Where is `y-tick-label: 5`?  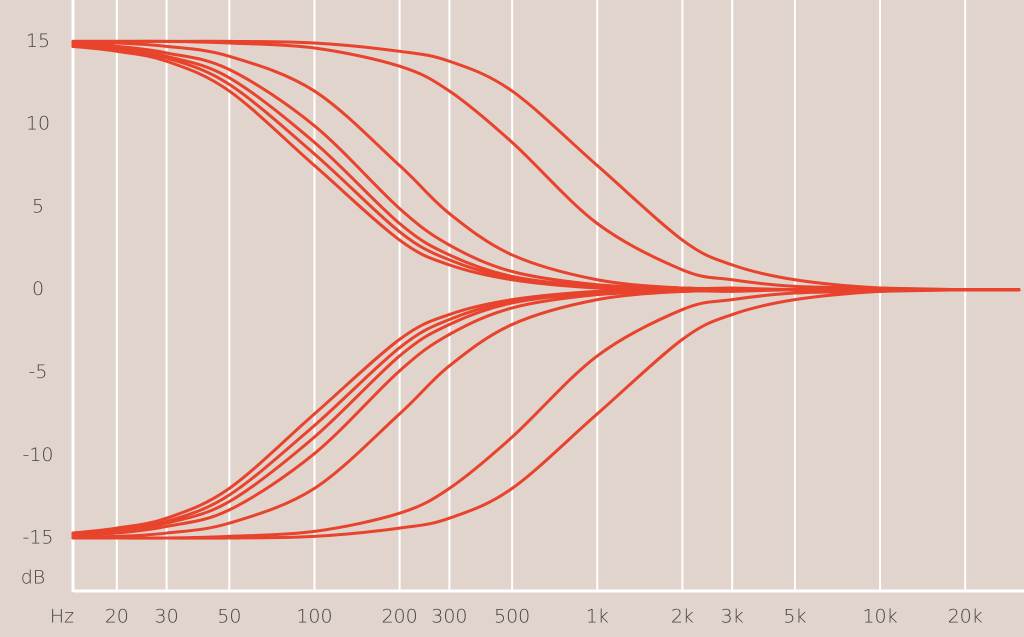 y-tick-label: 5 is located at coordinates (38, 206).